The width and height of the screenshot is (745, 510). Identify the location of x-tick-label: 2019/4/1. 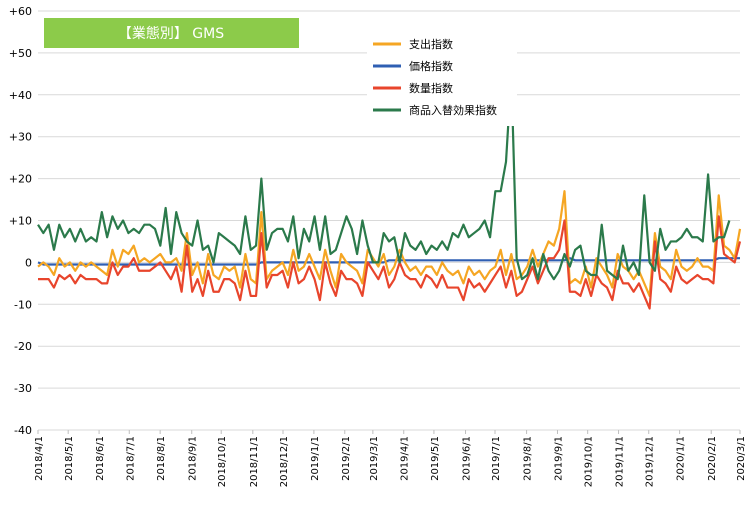
(405, 458).